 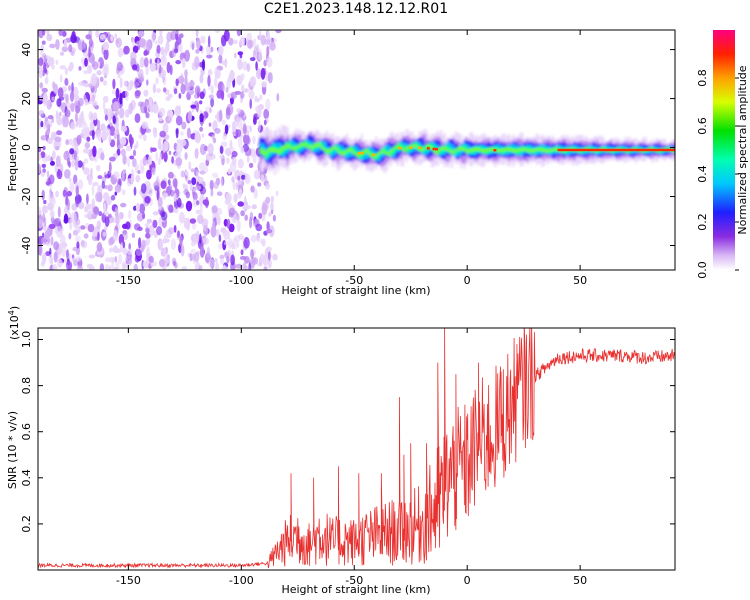 What do you see at coordinates (702, 126) in the screenshot?
I see `colorbar-tick-label: 0.6` at bounding box center [702, 126].